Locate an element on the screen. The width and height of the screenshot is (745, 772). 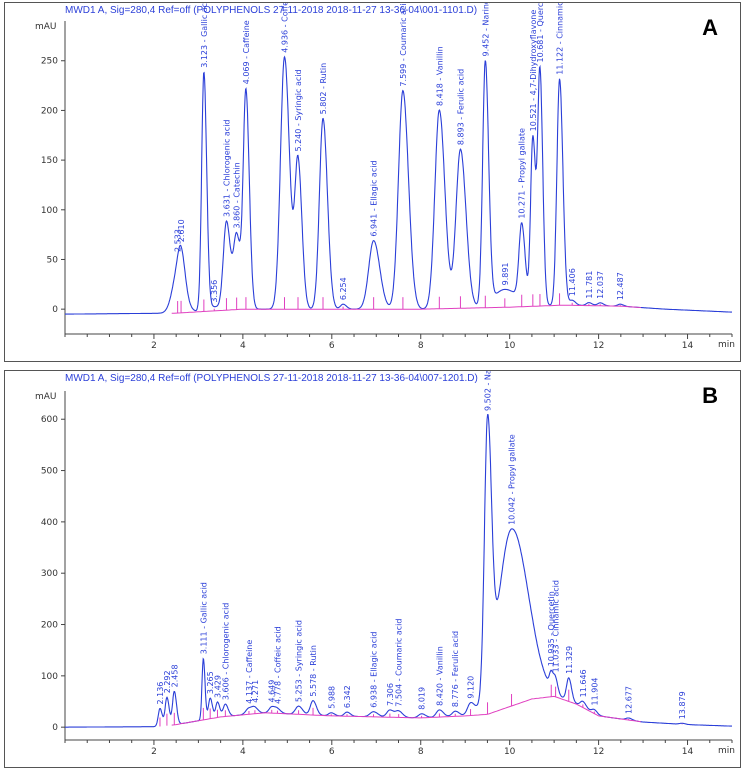
y-tick-label: 500 is located at coordinates (49, 472).